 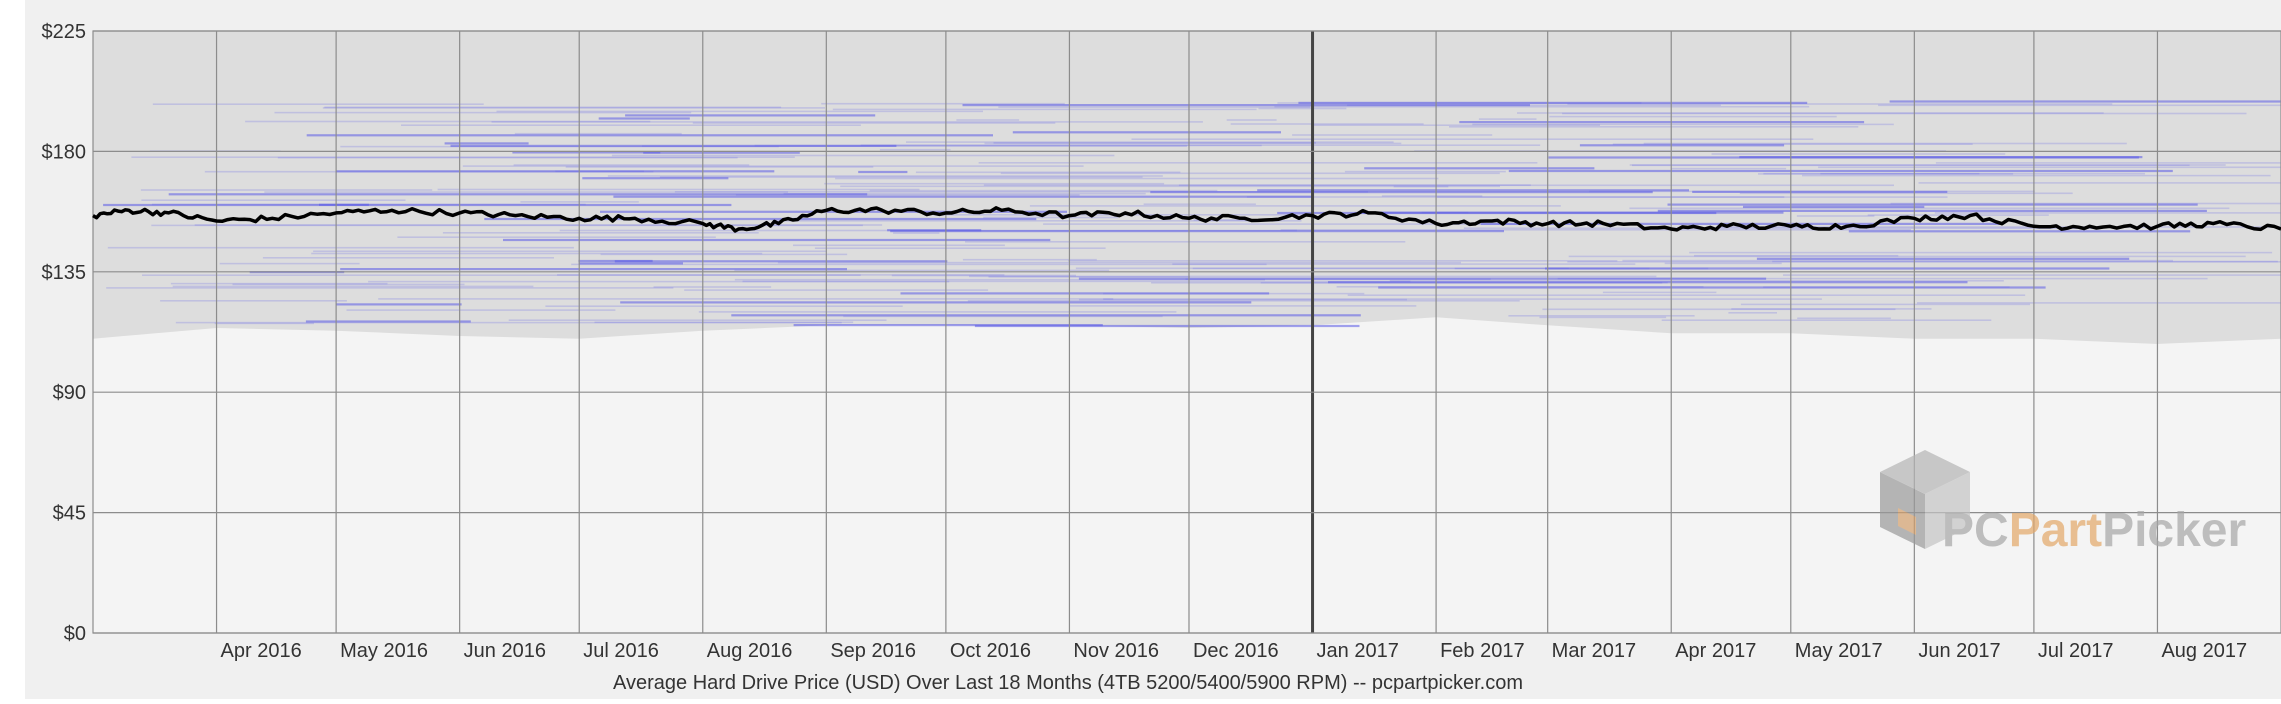 What do you see at coordinates (621, 651) in the screenshot?
I see `x-tick-label: Jul 2016` at bounding box center [621, 651].